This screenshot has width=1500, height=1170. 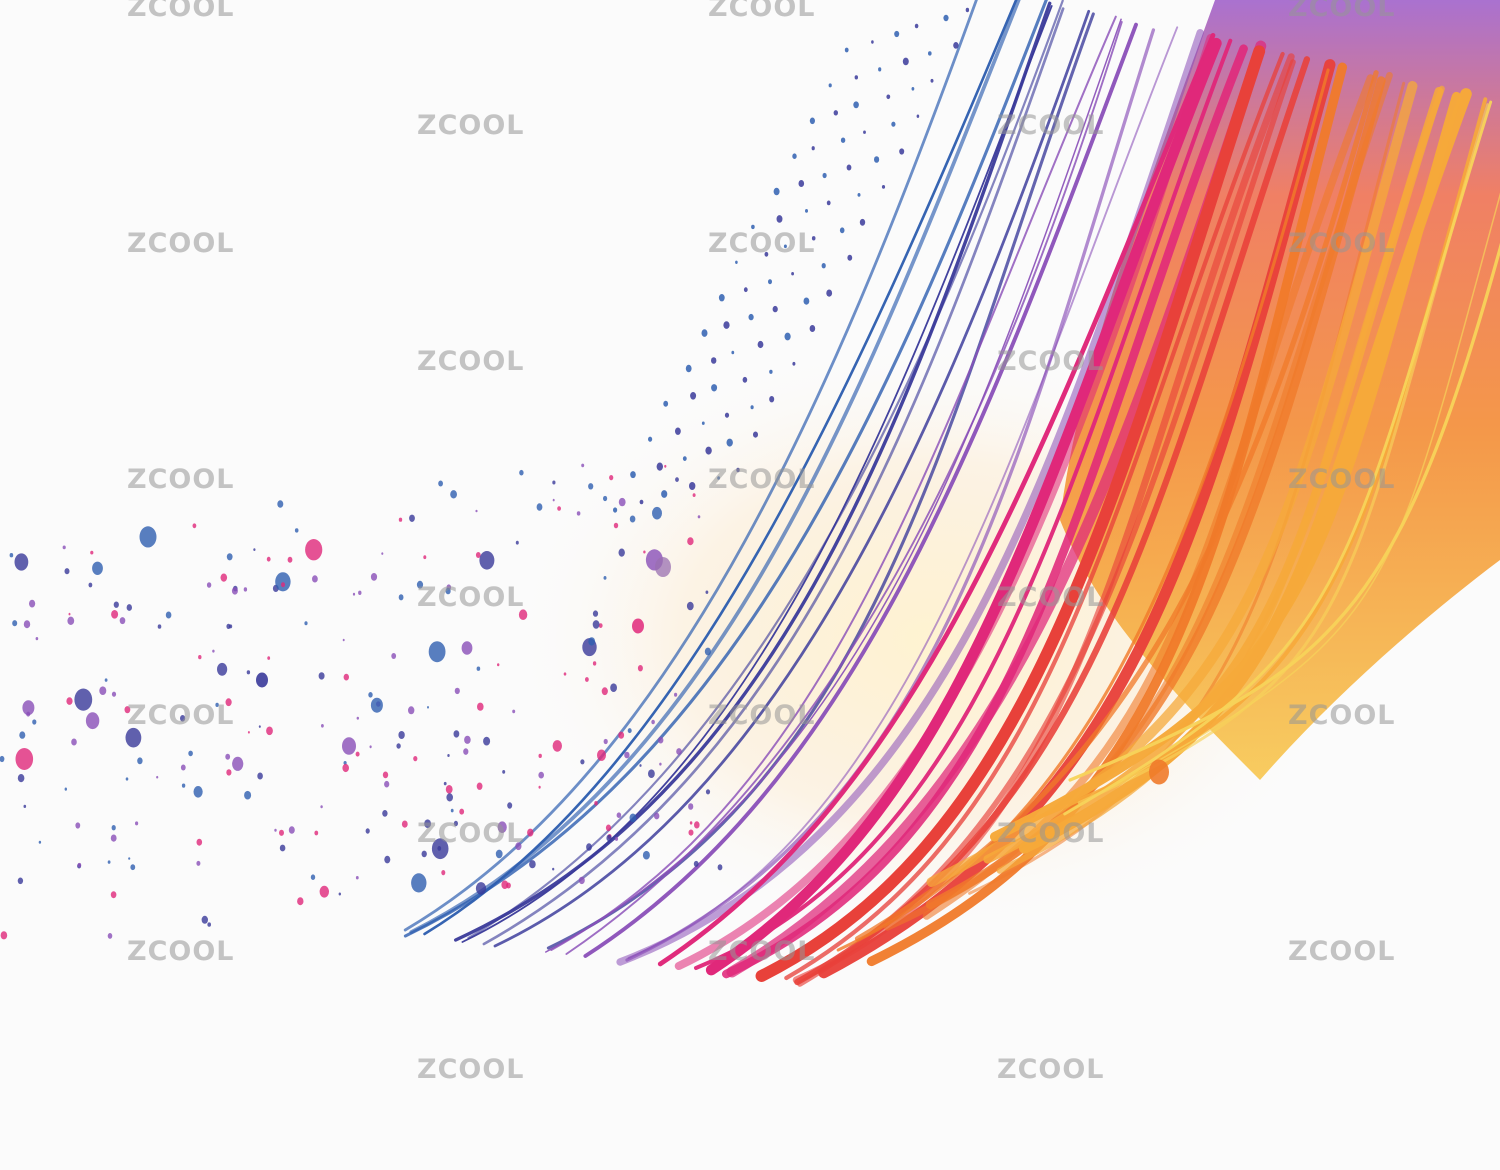 What do you see at coordinates (1301, 492) in the screenshot?
I see `streak-line` at bounding box center [1301, 492].